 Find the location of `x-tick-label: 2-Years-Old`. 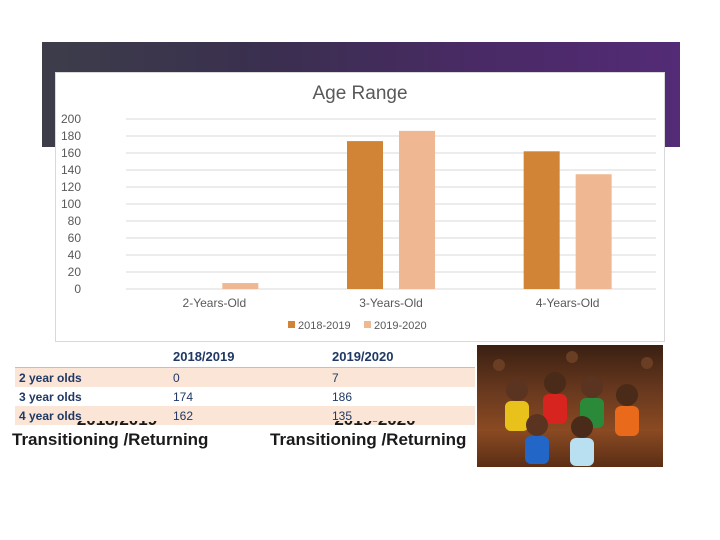

x-tick-label: 2-Years-Old is located at coordinates (215, 303).